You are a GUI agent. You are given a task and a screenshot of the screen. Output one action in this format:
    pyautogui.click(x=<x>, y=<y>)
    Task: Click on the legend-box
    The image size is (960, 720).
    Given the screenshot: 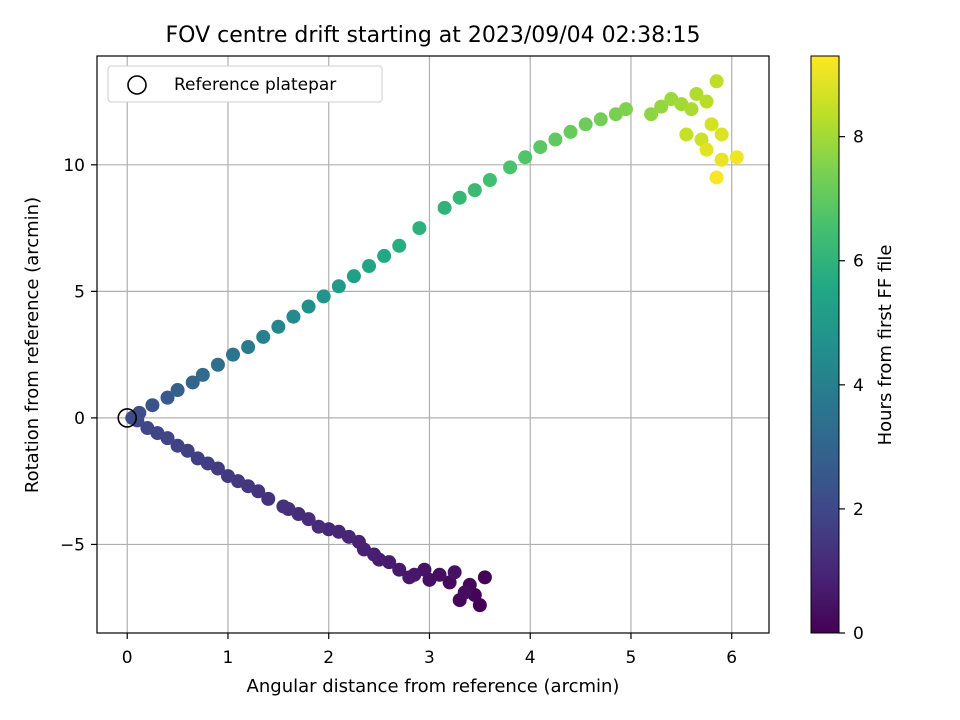 What is the action you would take?
    pyautogui.click(x=245, y=84)
    